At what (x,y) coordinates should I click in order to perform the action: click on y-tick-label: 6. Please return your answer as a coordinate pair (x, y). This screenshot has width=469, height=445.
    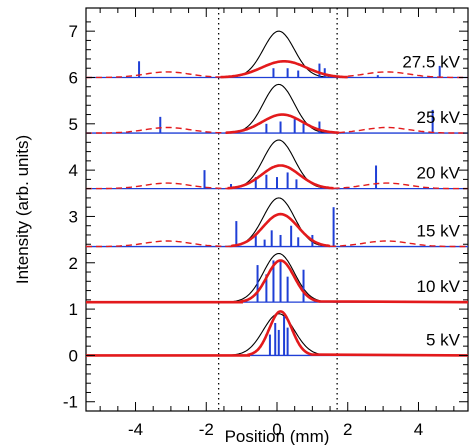
    Looking at the image, I should click on (73, 77).